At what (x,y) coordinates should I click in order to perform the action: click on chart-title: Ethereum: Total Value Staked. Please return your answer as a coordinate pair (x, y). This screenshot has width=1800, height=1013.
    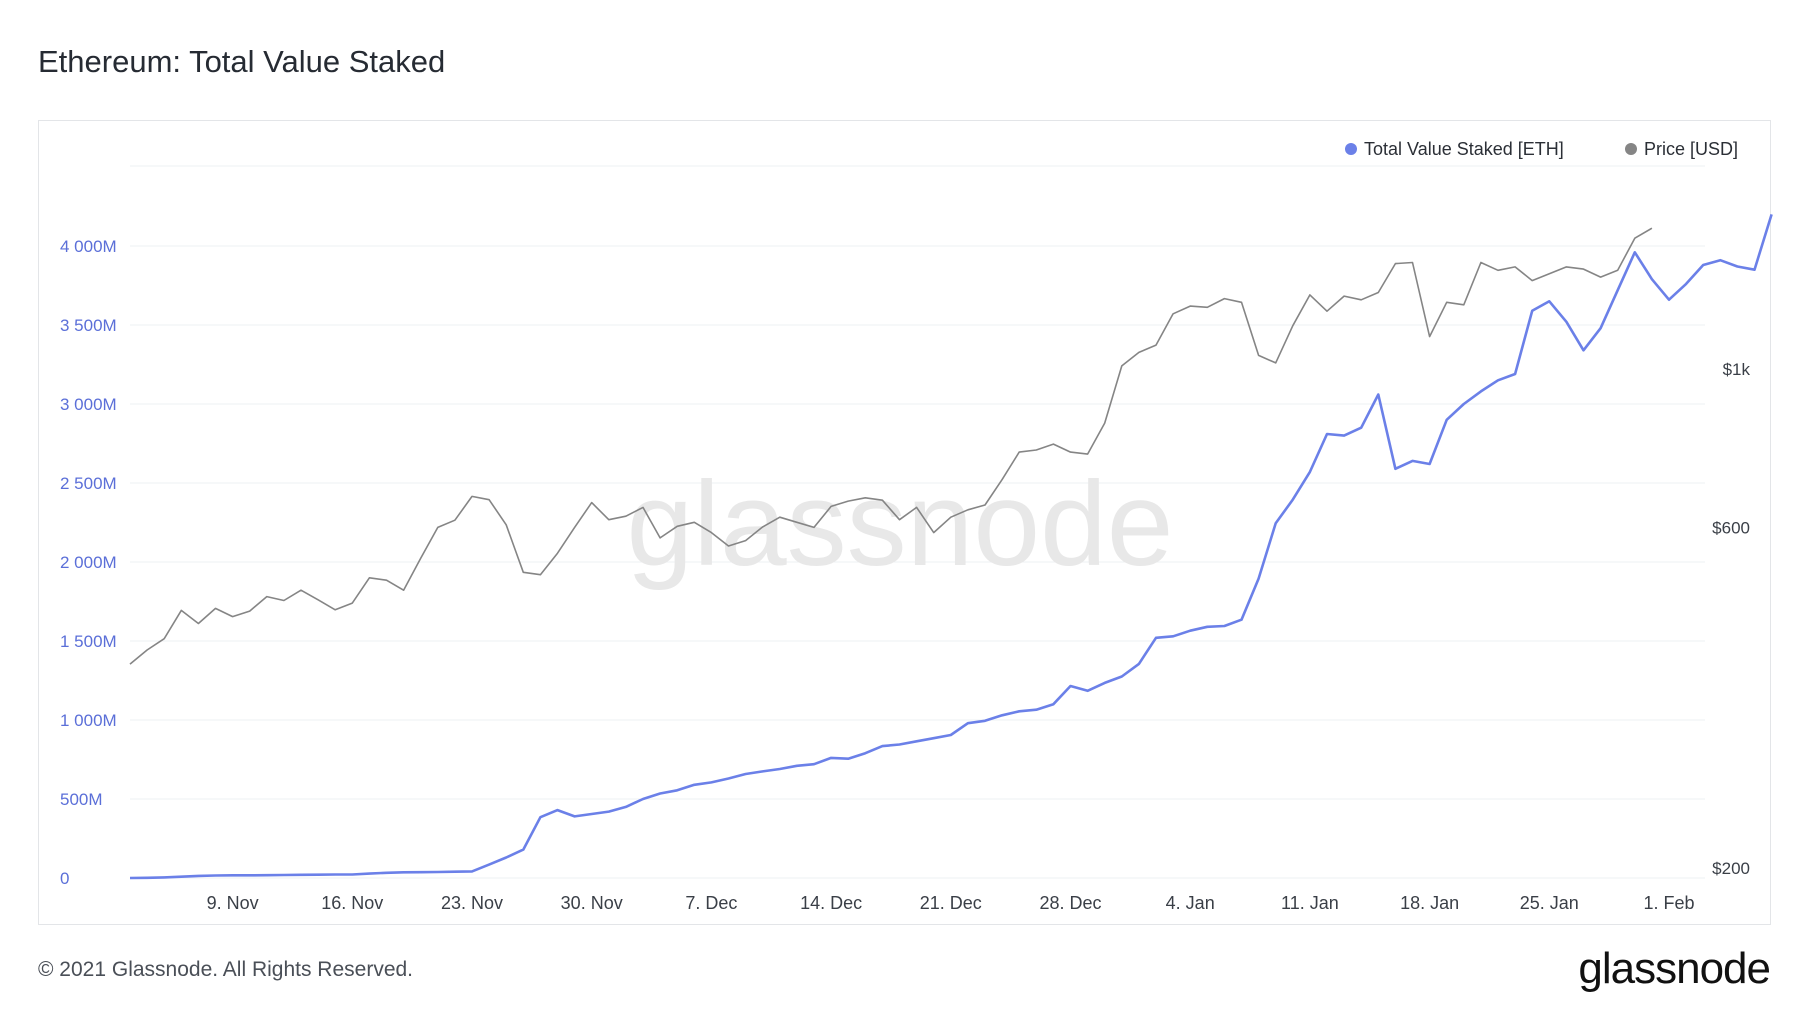
    Looking at the image, I should click on (242, 61).